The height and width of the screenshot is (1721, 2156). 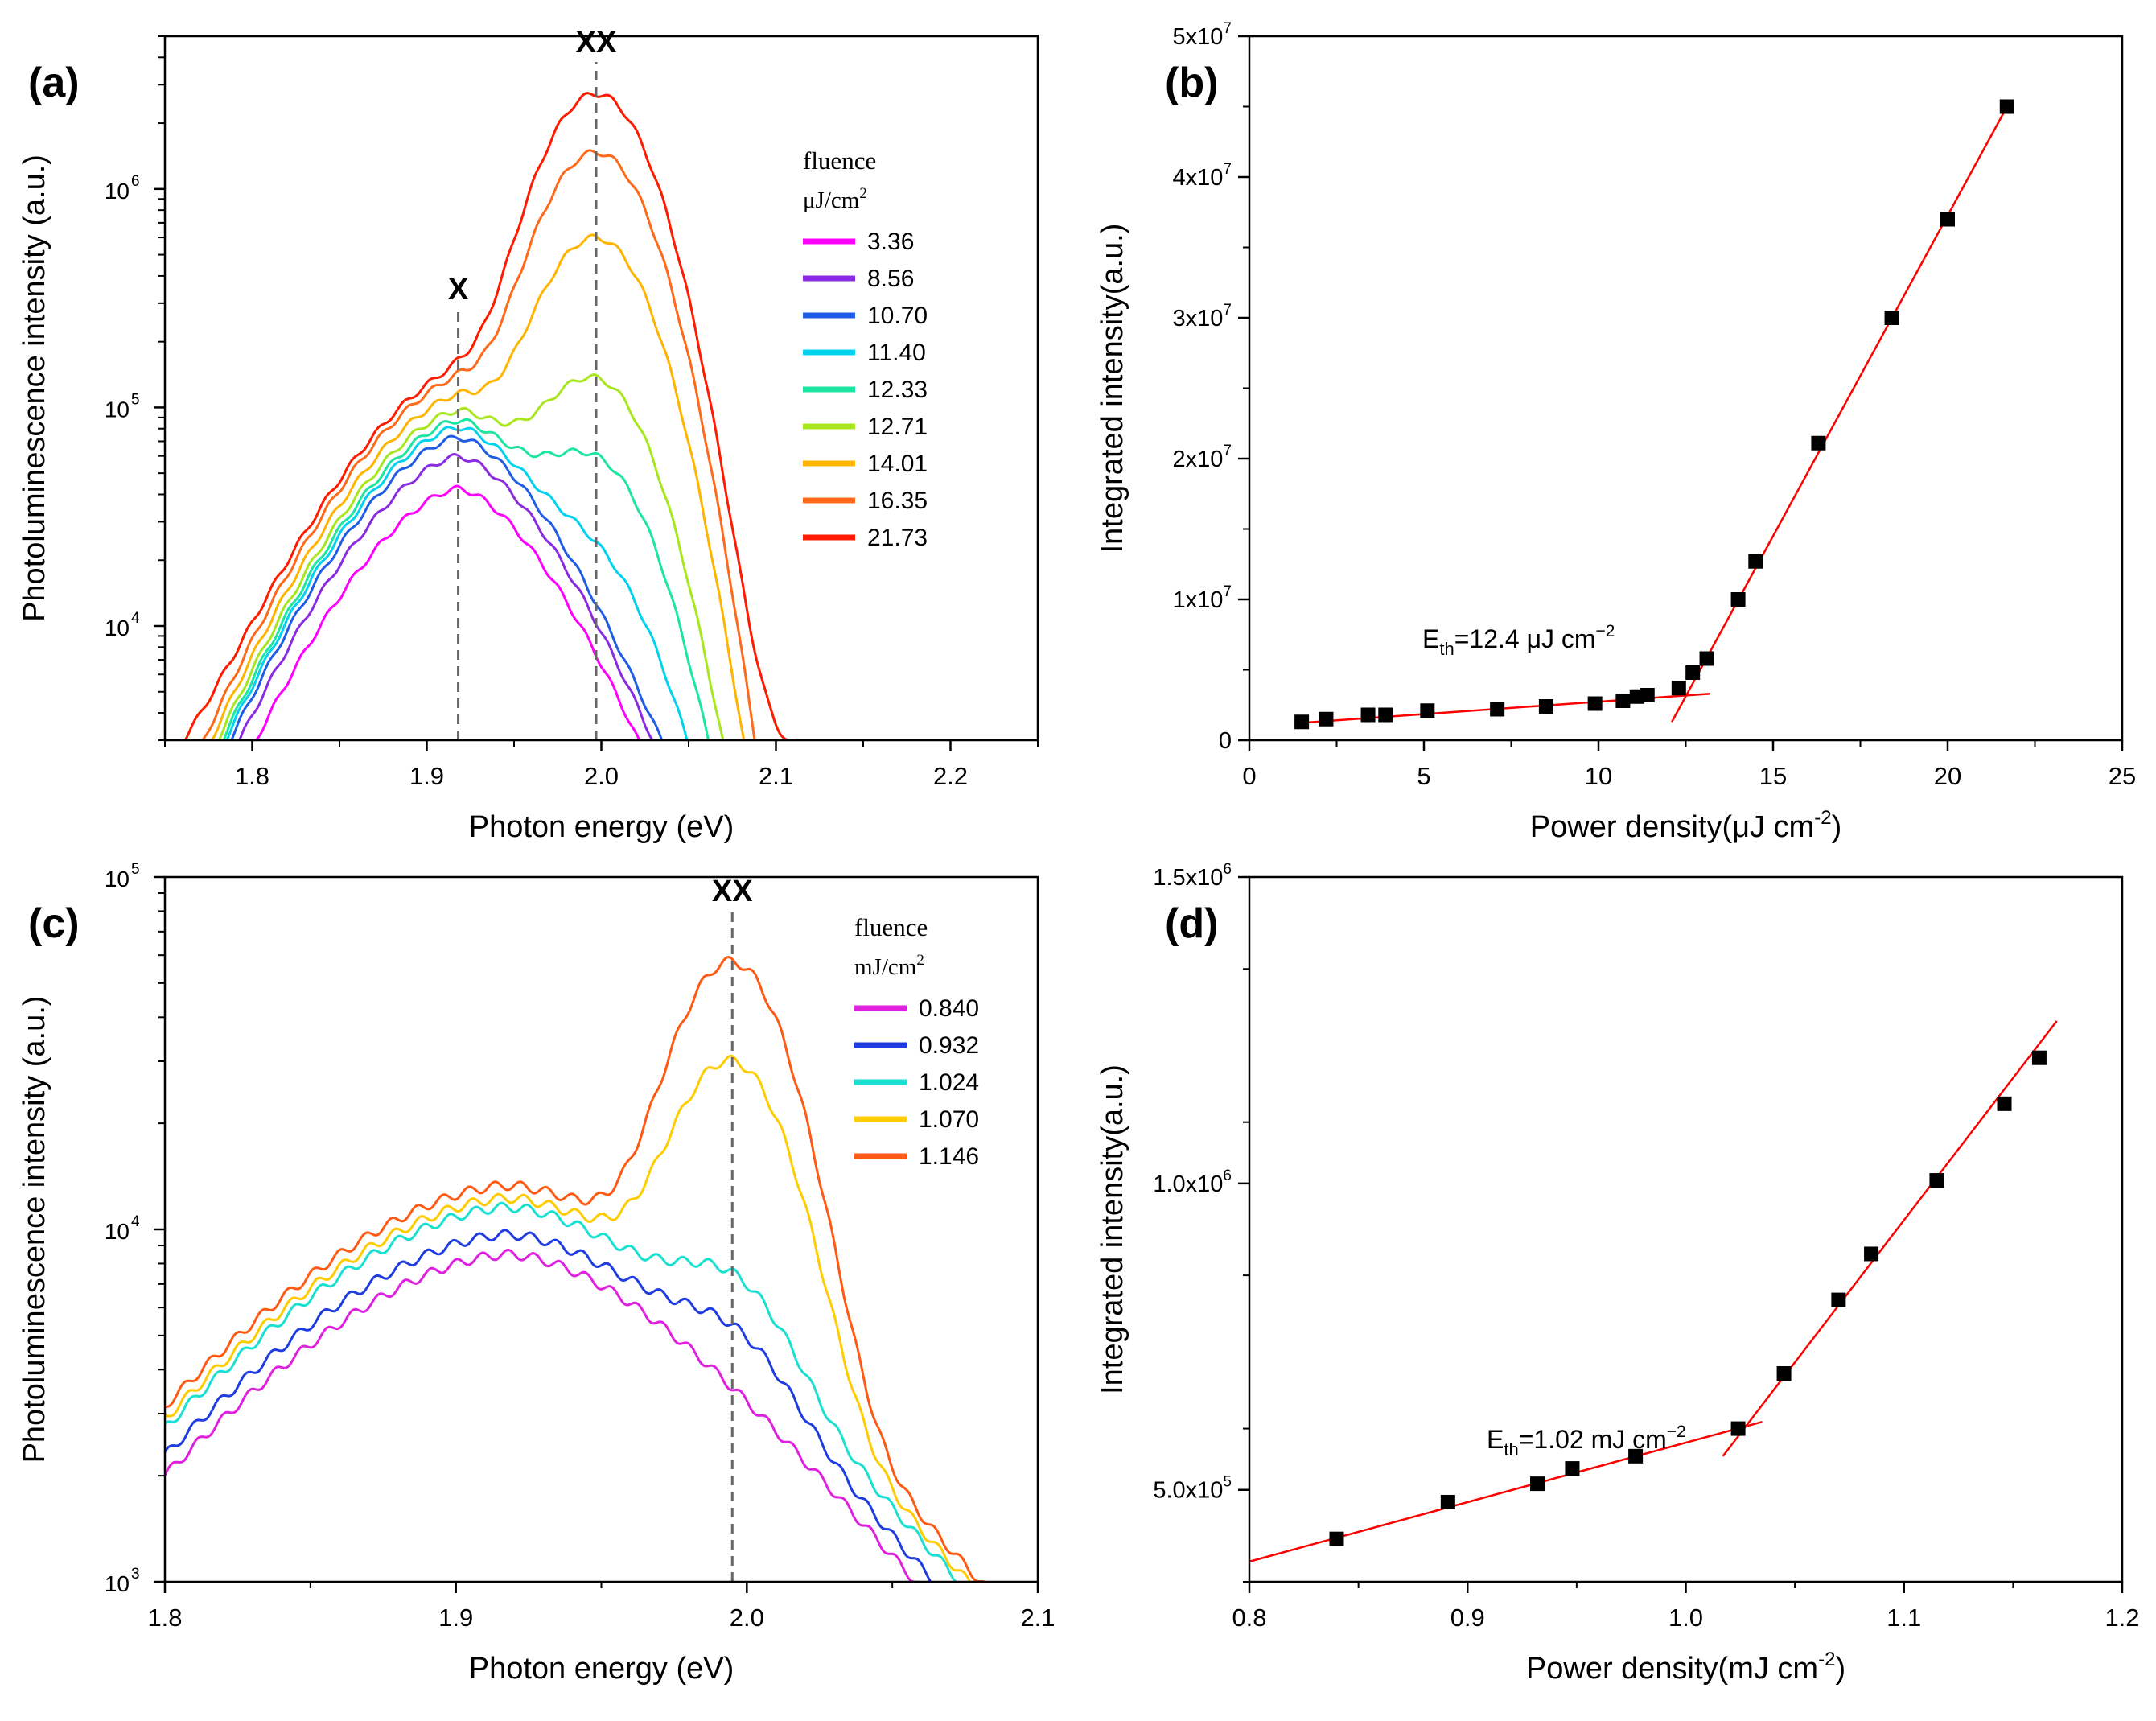 What do you see at coordinates (135, 181) in the screenshot?
I see `y-tick-exponent: 6` at bounding box center [135, 181].